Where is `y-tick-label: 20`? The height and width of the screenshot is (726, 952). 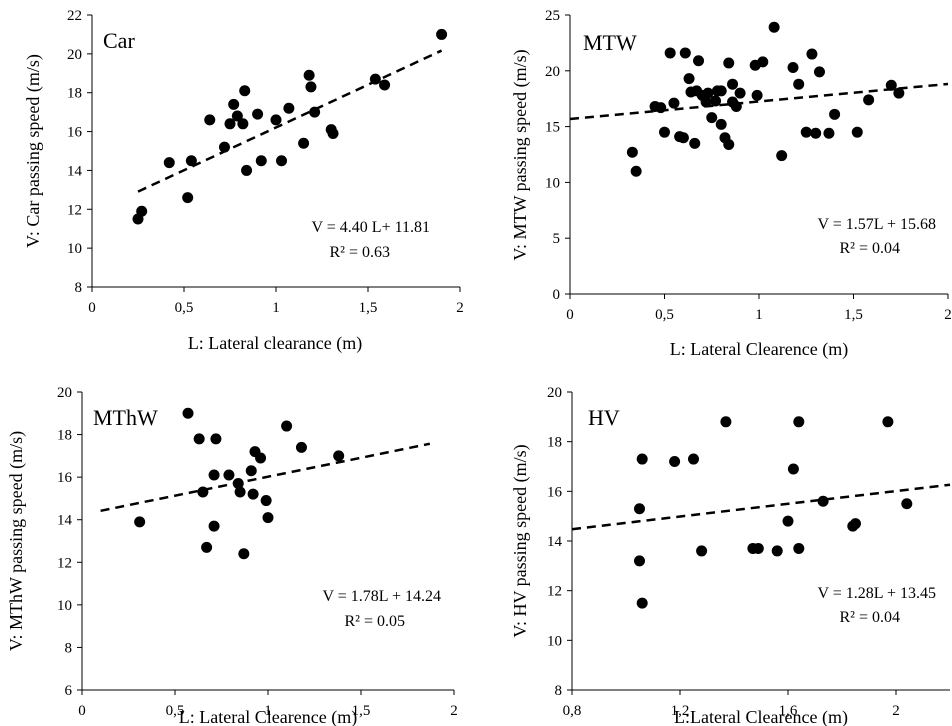
y-tick-label: 20 is located at coordinates (74, 55).